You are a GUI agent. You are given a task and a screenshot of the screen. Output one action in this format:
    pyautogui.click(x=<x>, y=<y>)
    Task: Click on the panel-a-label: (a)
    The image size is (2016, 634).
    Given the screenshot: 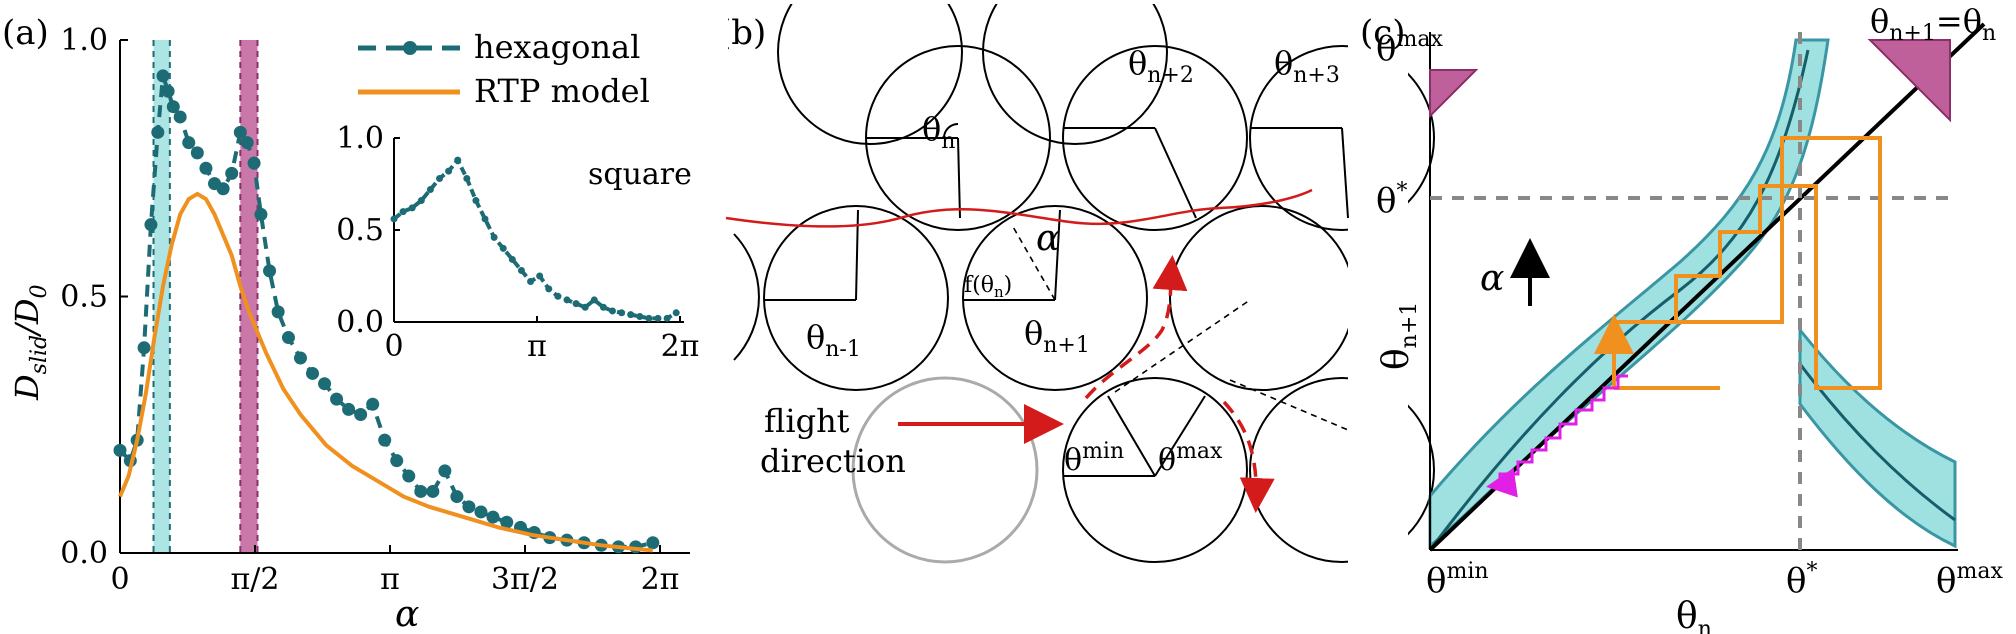 What is the action you would take?
    pyautogui.click(x=25, y=33)
    